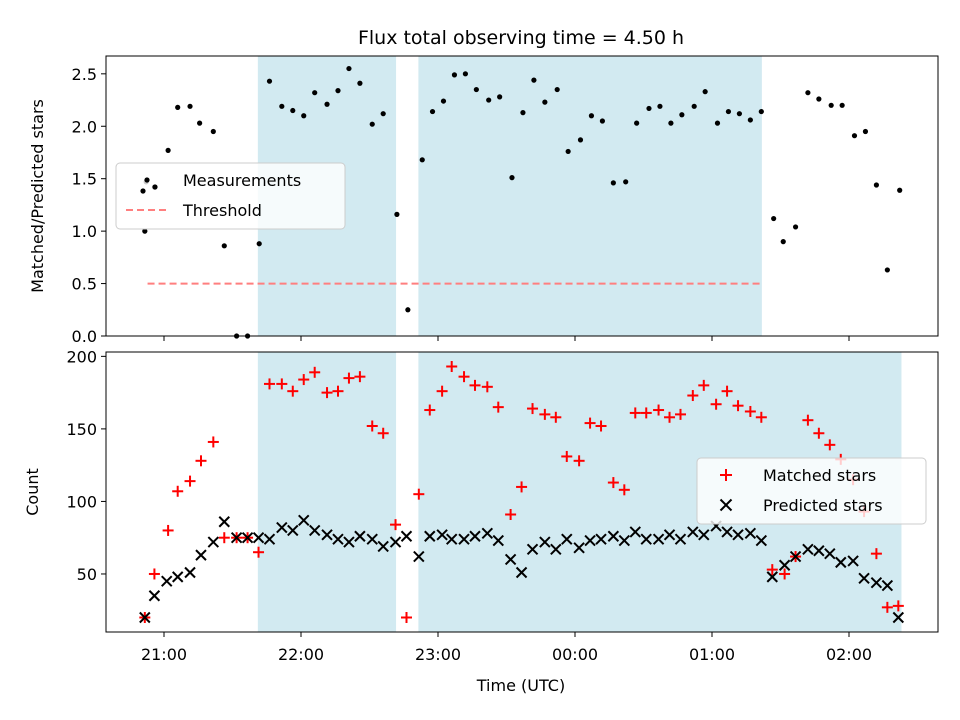 Image resolution: width=960 pixels, height=720 pixels. Describe the element at coordinates (37, 196) in the screenshot. I see `top-y-axis-label: Matched/Predicted stars` at that location.